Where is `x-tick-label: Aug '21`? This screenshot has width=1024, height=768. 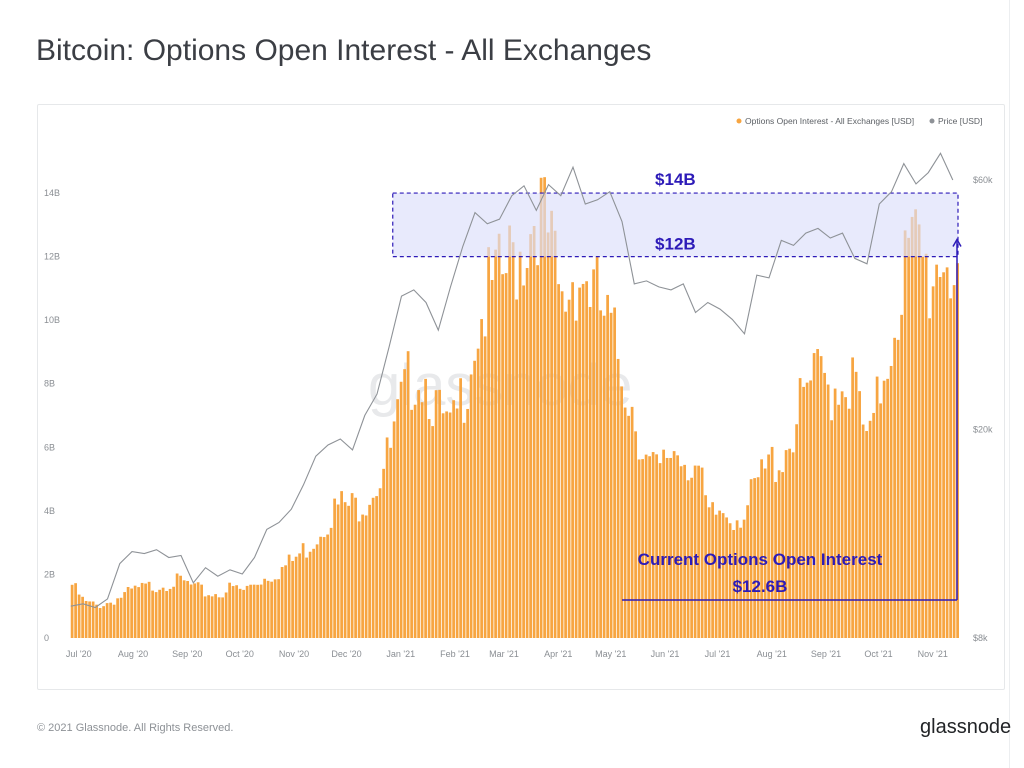 x-tick-label: Aug '21 is located at coordinates (772, 654).